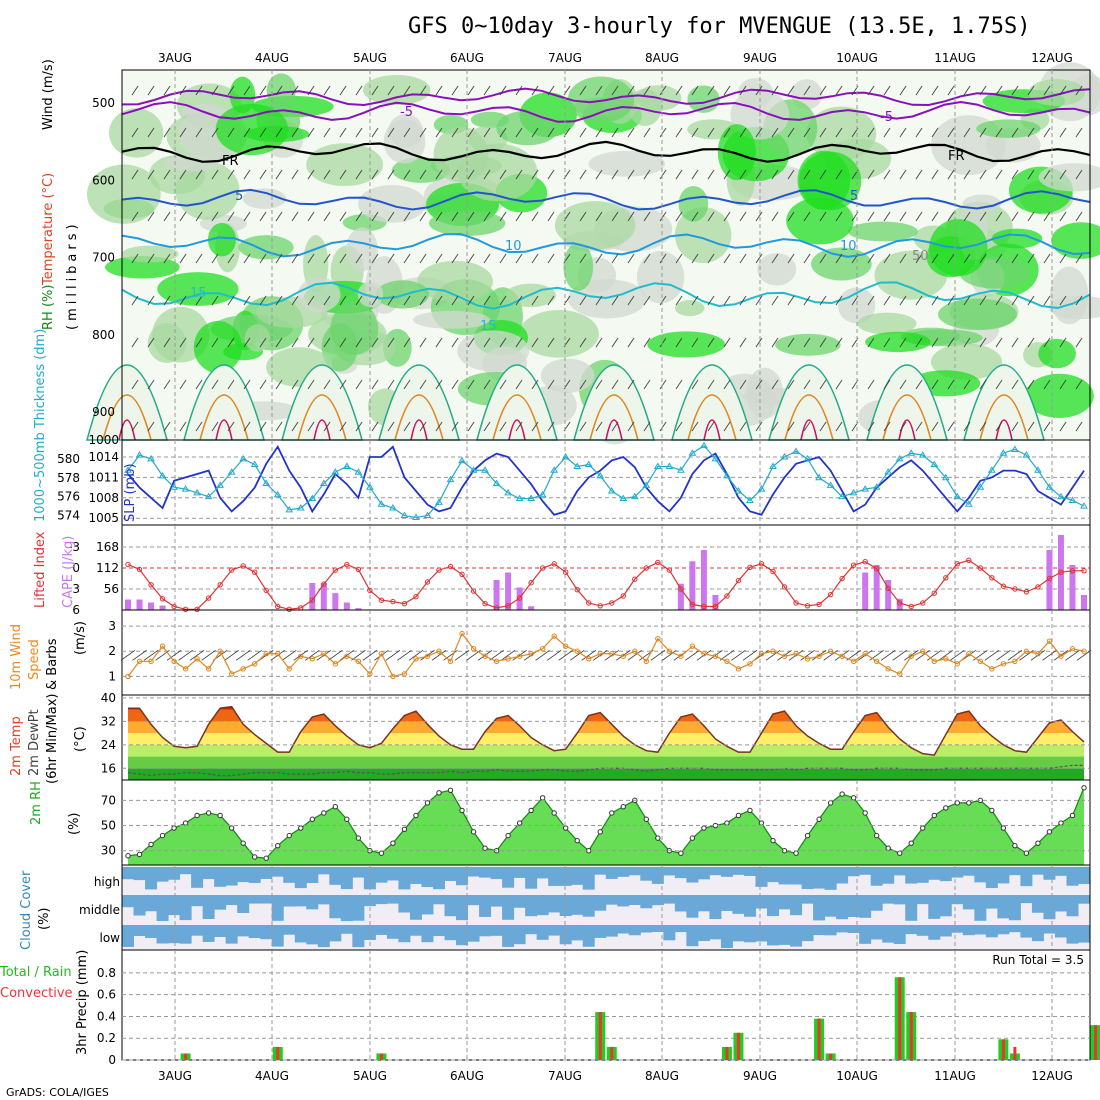 The width and height of the screenshot is (1100, 1100). What do you see at coordinates (513, 246) in the screenshot?
I see `contour-label: 10` at bounding box center [513, 246].